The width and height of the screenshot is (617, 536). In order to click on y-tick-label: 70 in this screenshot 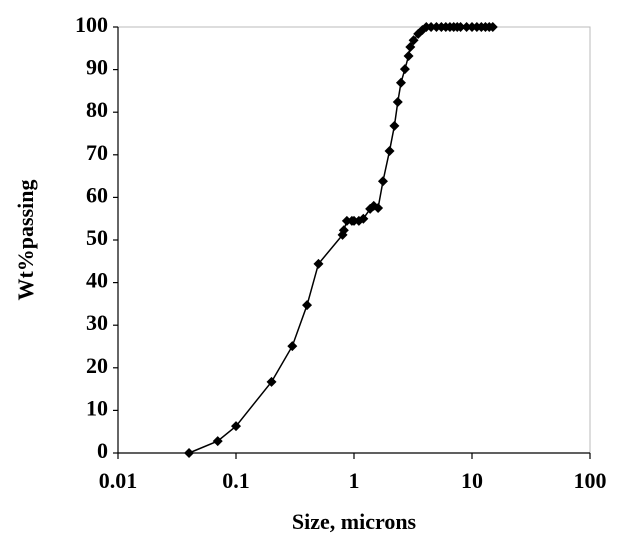, I will do `click(97, 152)`.